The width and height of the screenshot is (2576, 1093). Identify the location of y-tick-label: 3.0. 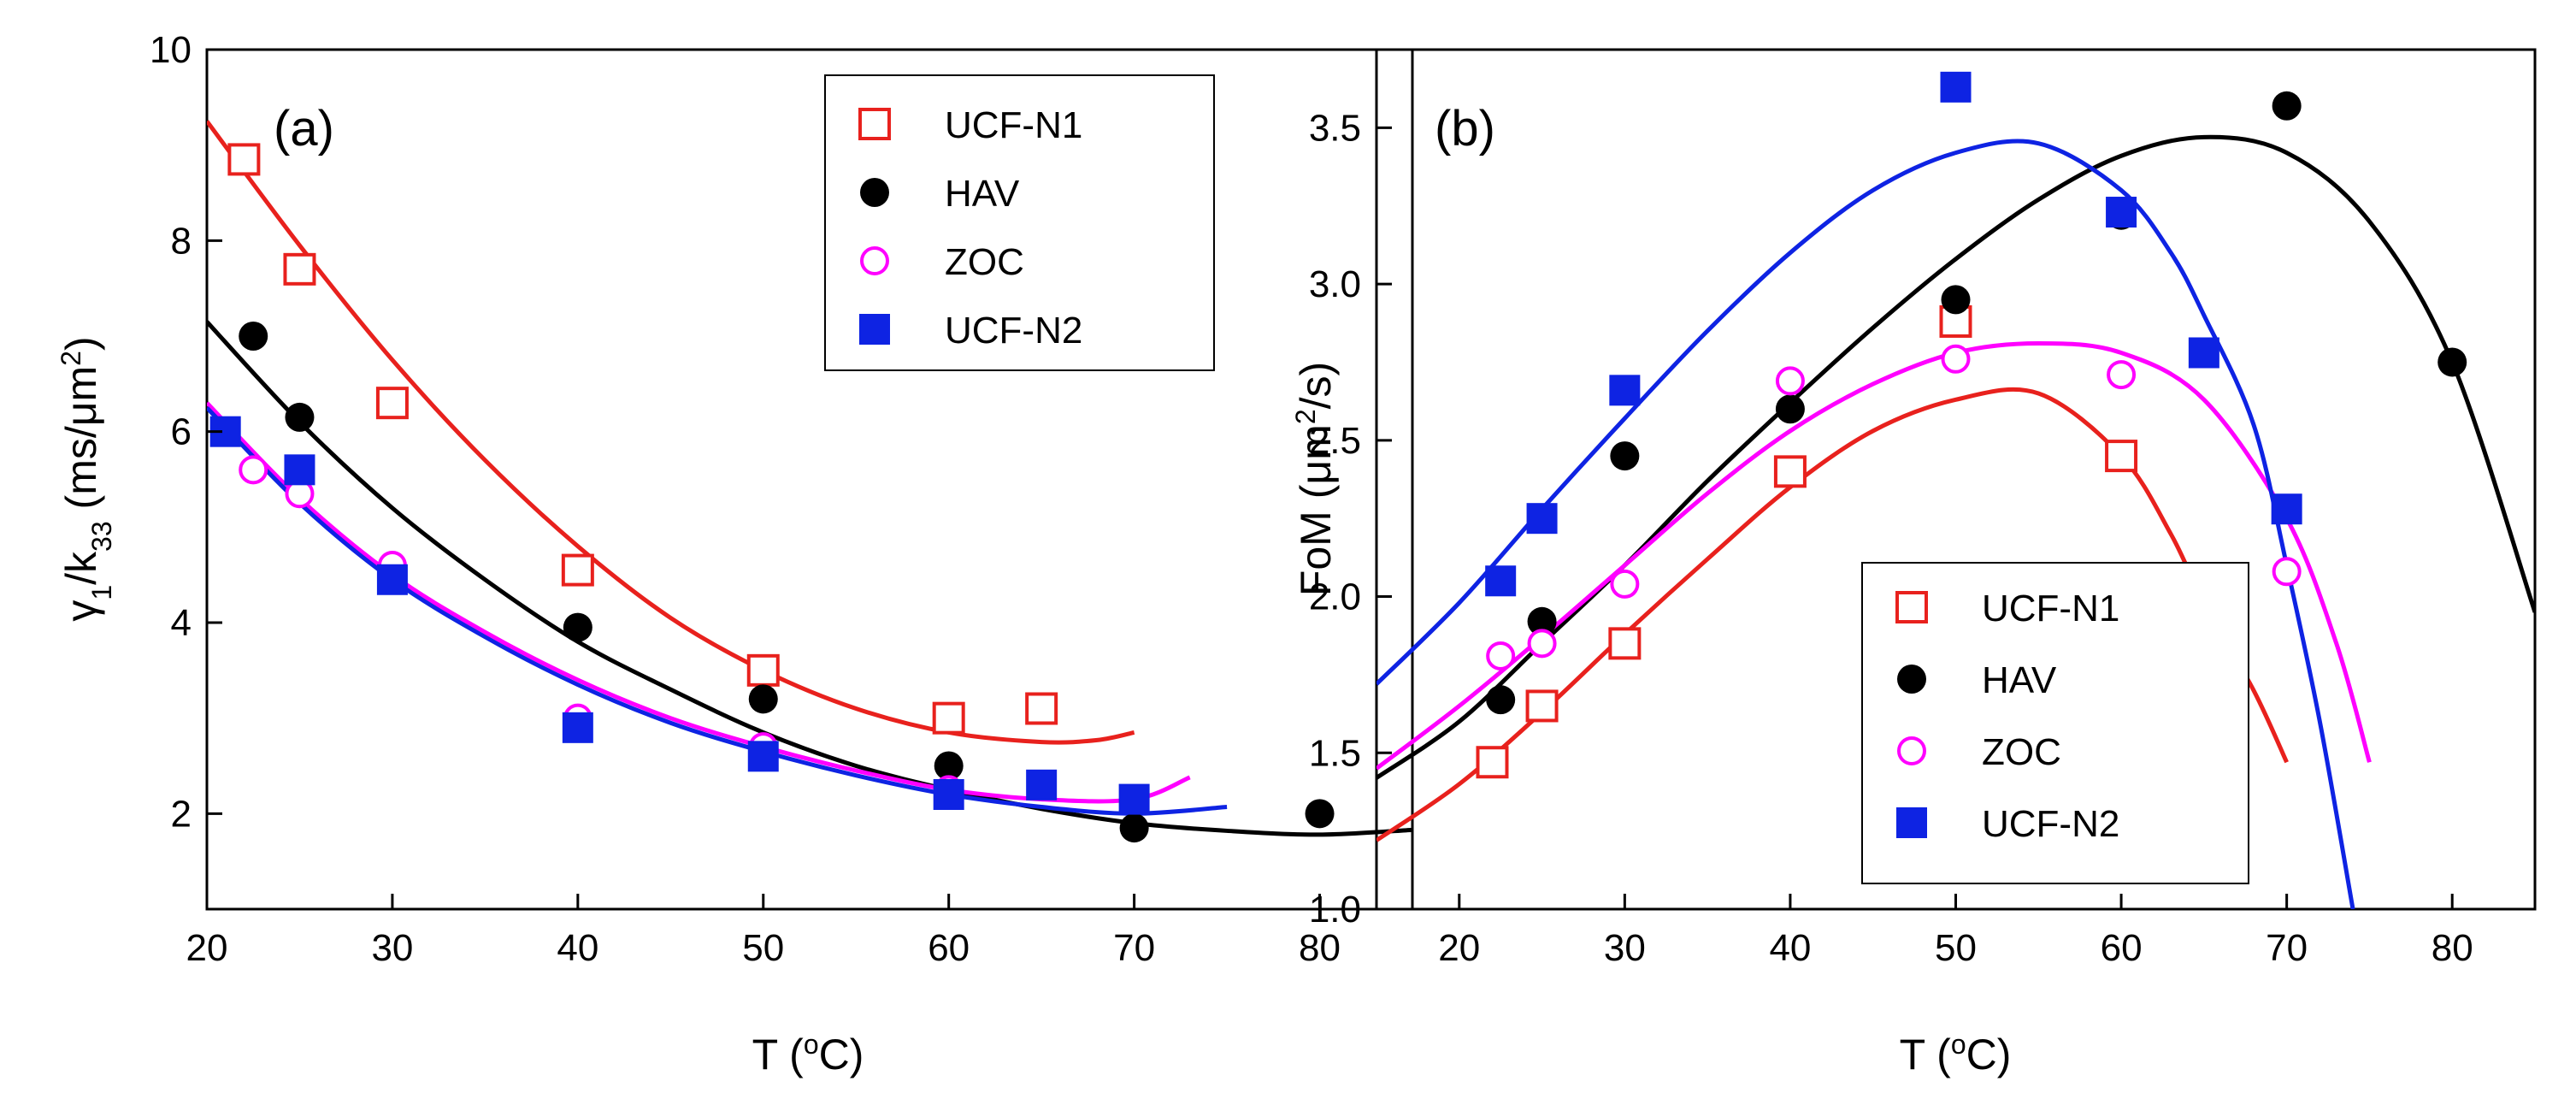
(1335, 284).